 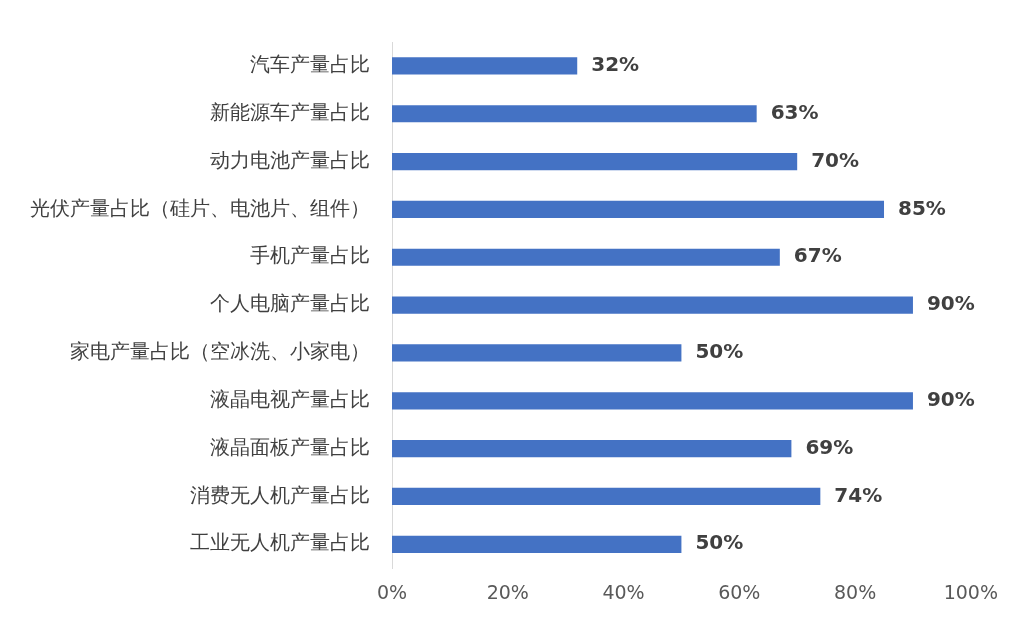 What do you see at coordinates (858, 494) in the screenshot?
I see `data-label: 74%` at bounding box center [858, 494].